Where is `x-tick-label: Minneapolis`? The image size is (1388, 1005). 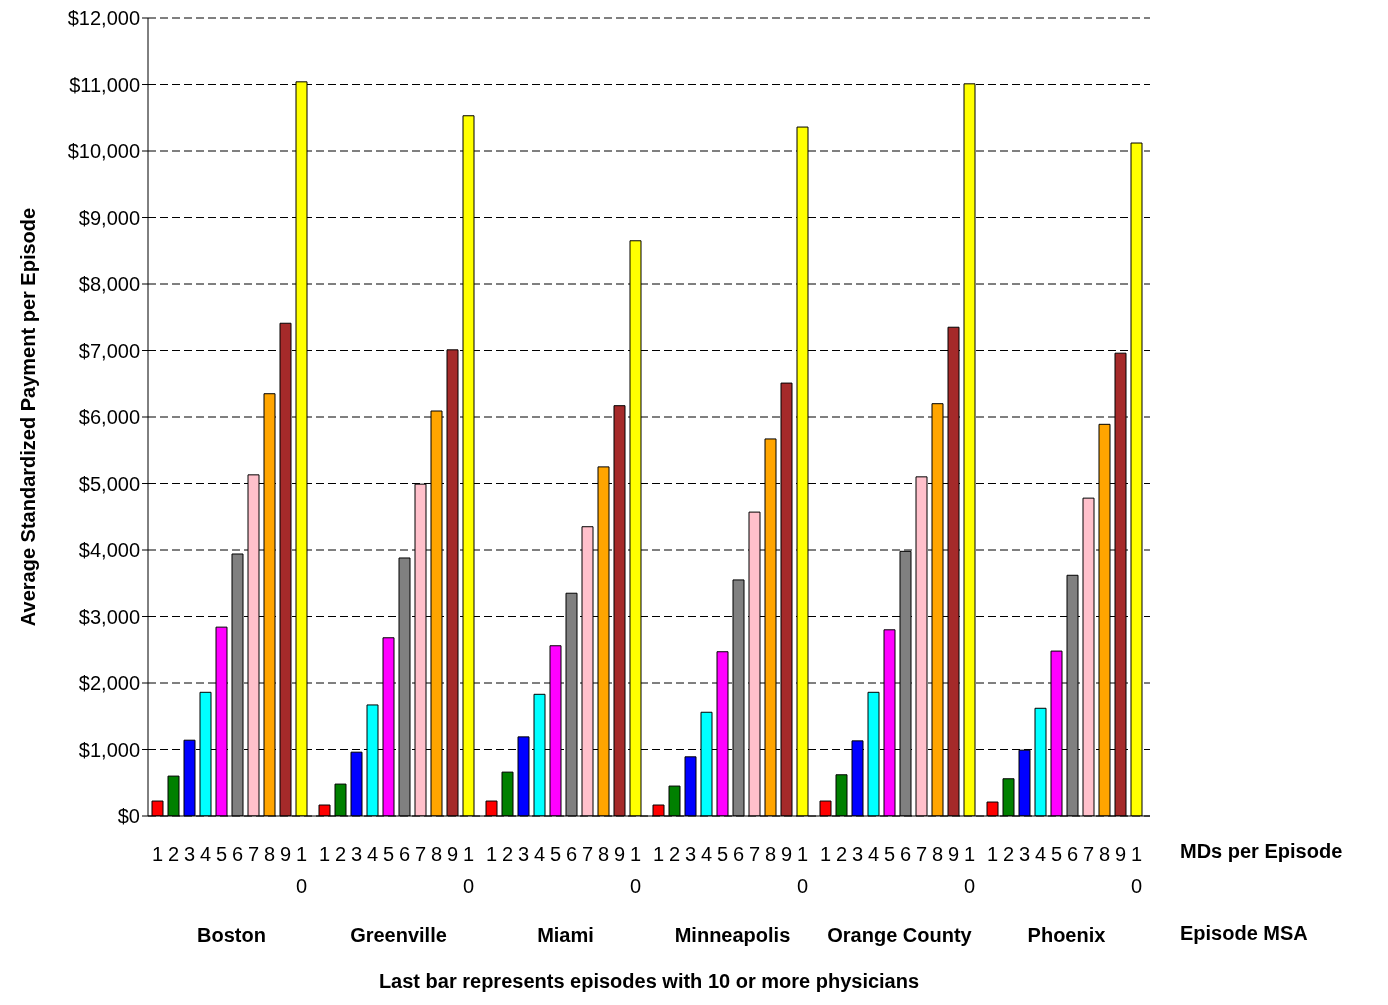 x-tick-label: Minneapolis is located at coordinates (732, 935).